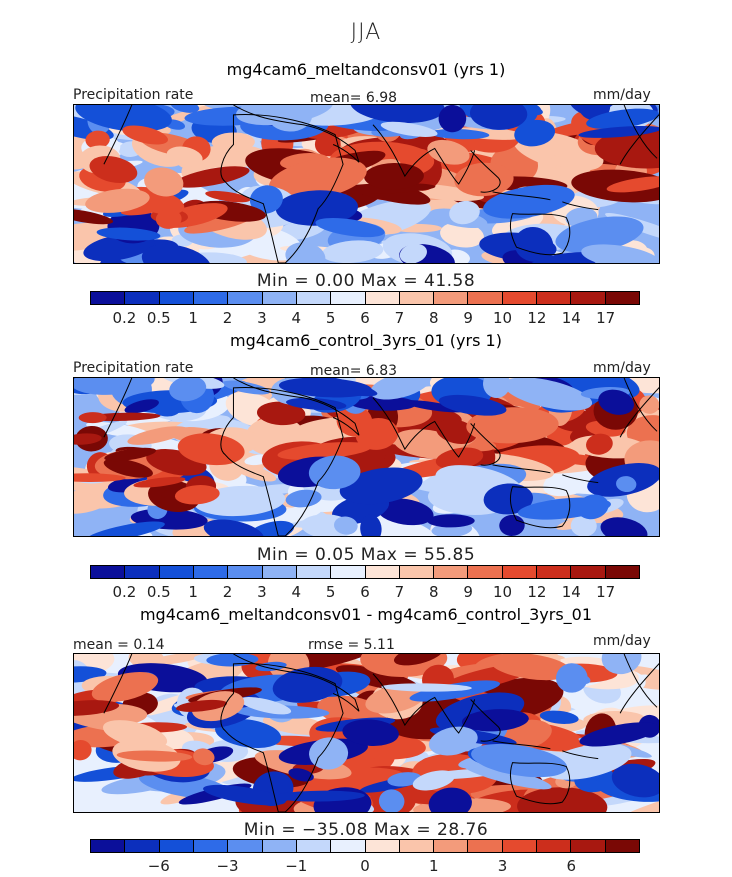 The width and height of the screenshot is (732, 877). What do you see at coordinates (354, 371) in the screenshot?
I see `panel-2-mean: mean= 6.83` at bounding box center [354, 371].